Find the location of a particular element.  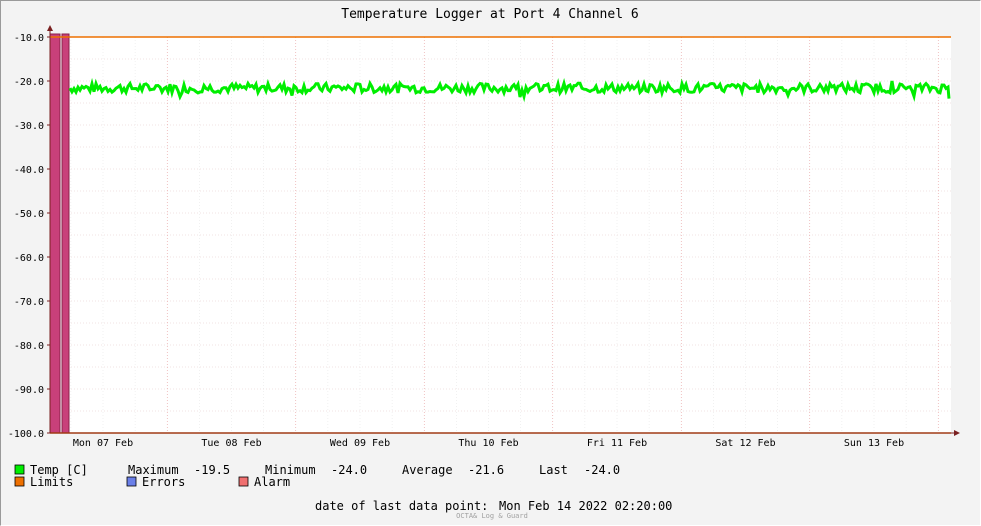

x-tick-label: Sun 13 Feb is located at coordinates (874, 443).